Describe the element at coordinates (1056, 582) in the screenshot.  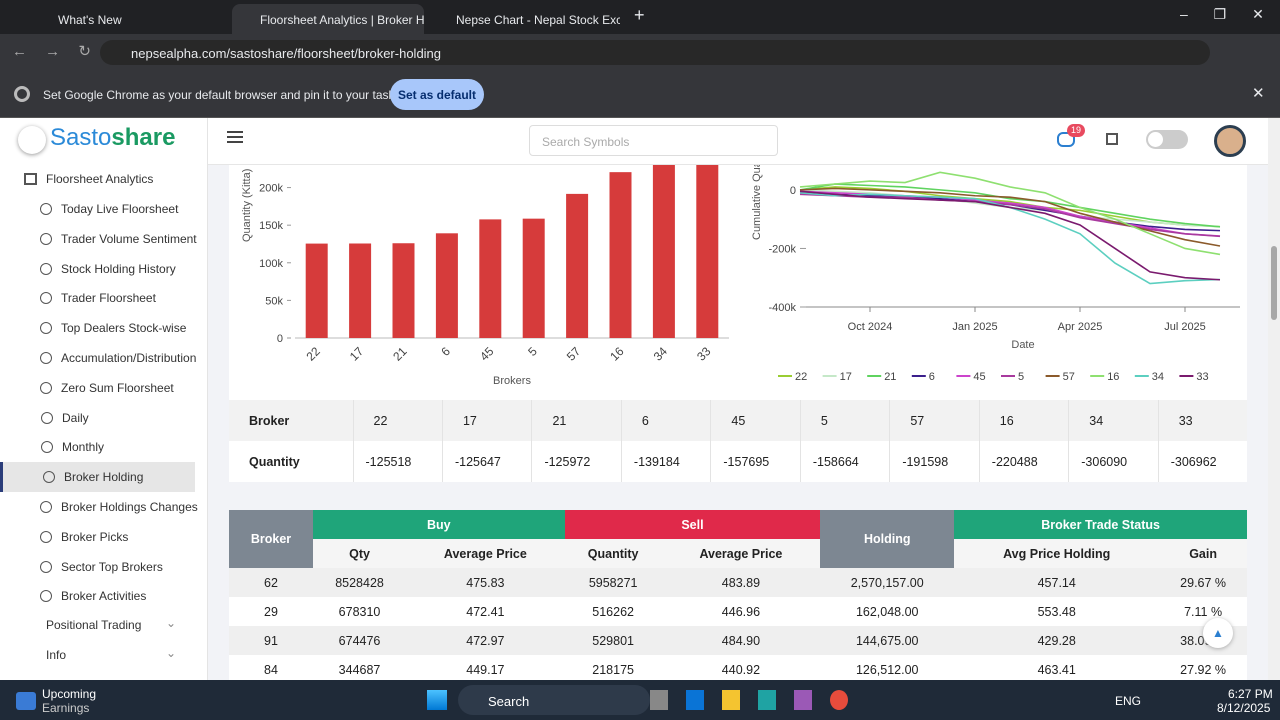
I see `cell: 457.14` at that location.